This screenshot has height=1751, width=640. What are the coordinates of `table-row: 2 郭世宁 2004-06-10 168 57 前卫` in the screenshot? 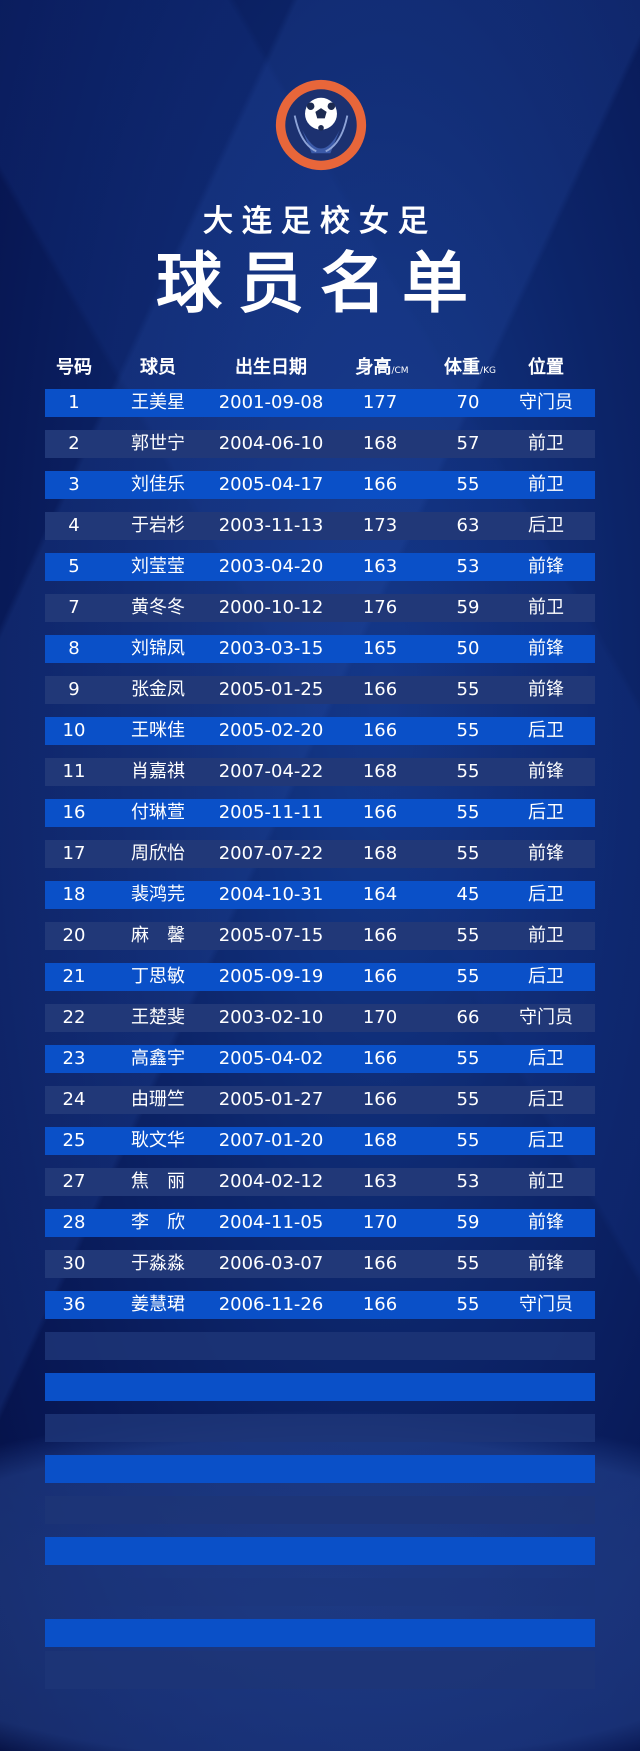 It's located at (320, 444).